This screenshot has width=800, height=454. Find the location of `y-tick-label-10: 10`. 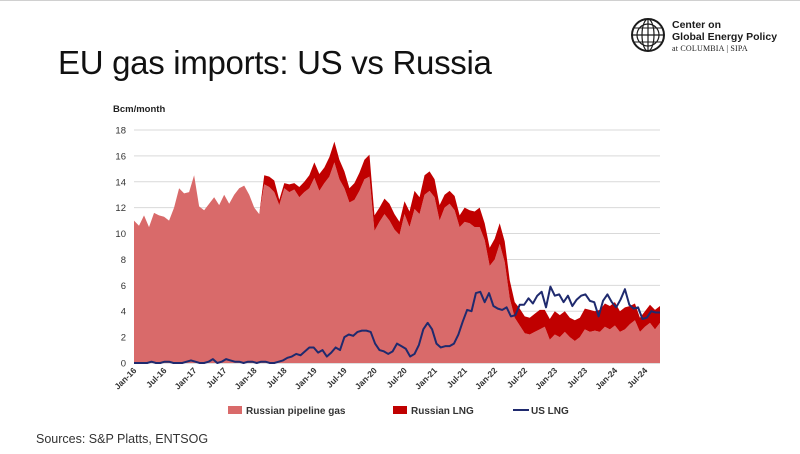

y-tick-label-10: 10 is located at coordinates (120, 234).